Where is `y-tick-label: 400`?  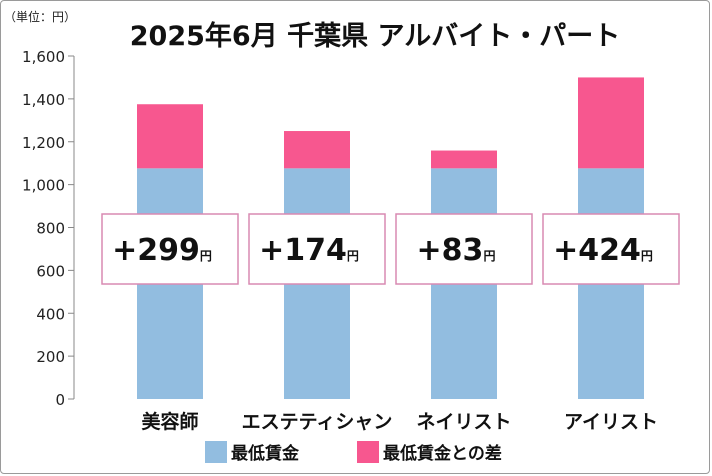
y-tick-label: 400 is located at coordinates (50, 314).